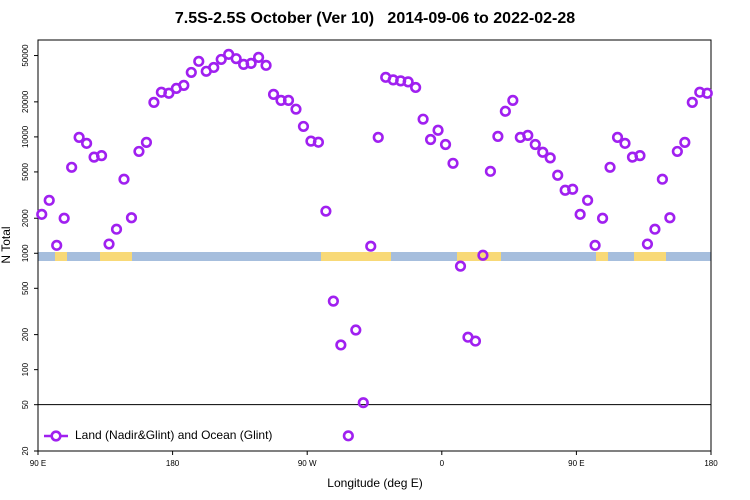 The width and height of the screenshot is (750, 500). Describe the element at coordinates (25, 101) in the screenshot. I see `y-tick-label: 20000` at that location.